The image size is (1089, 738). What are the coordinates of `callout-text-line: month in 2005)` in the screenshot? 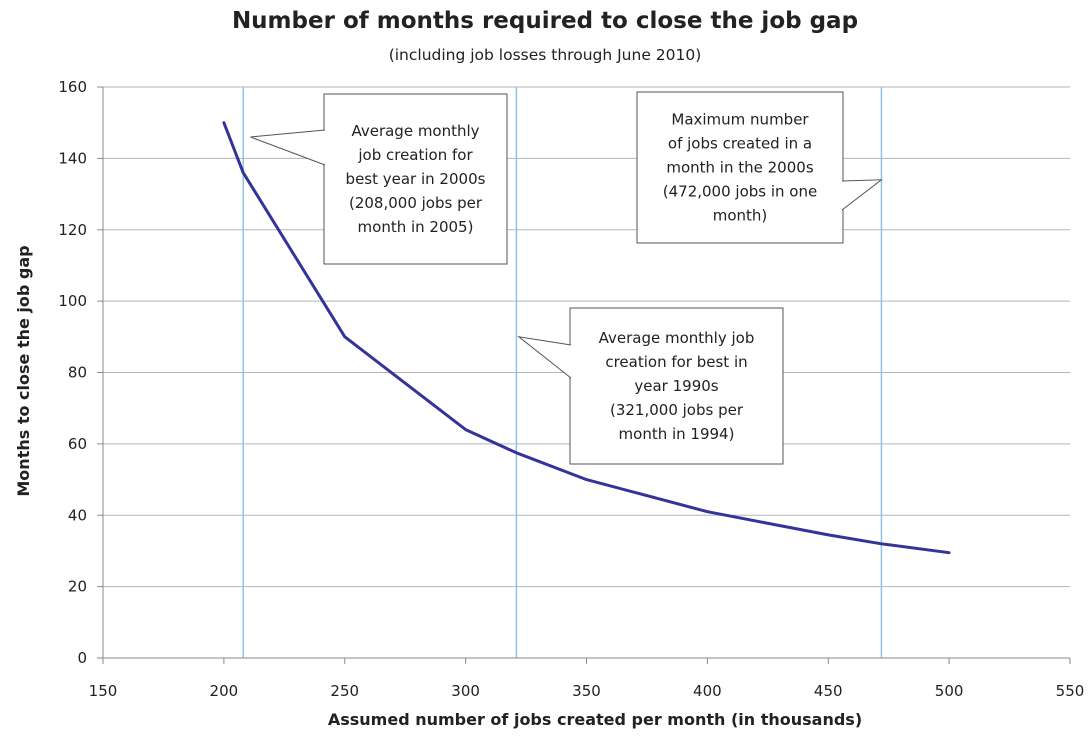 It's located at (416, 227).